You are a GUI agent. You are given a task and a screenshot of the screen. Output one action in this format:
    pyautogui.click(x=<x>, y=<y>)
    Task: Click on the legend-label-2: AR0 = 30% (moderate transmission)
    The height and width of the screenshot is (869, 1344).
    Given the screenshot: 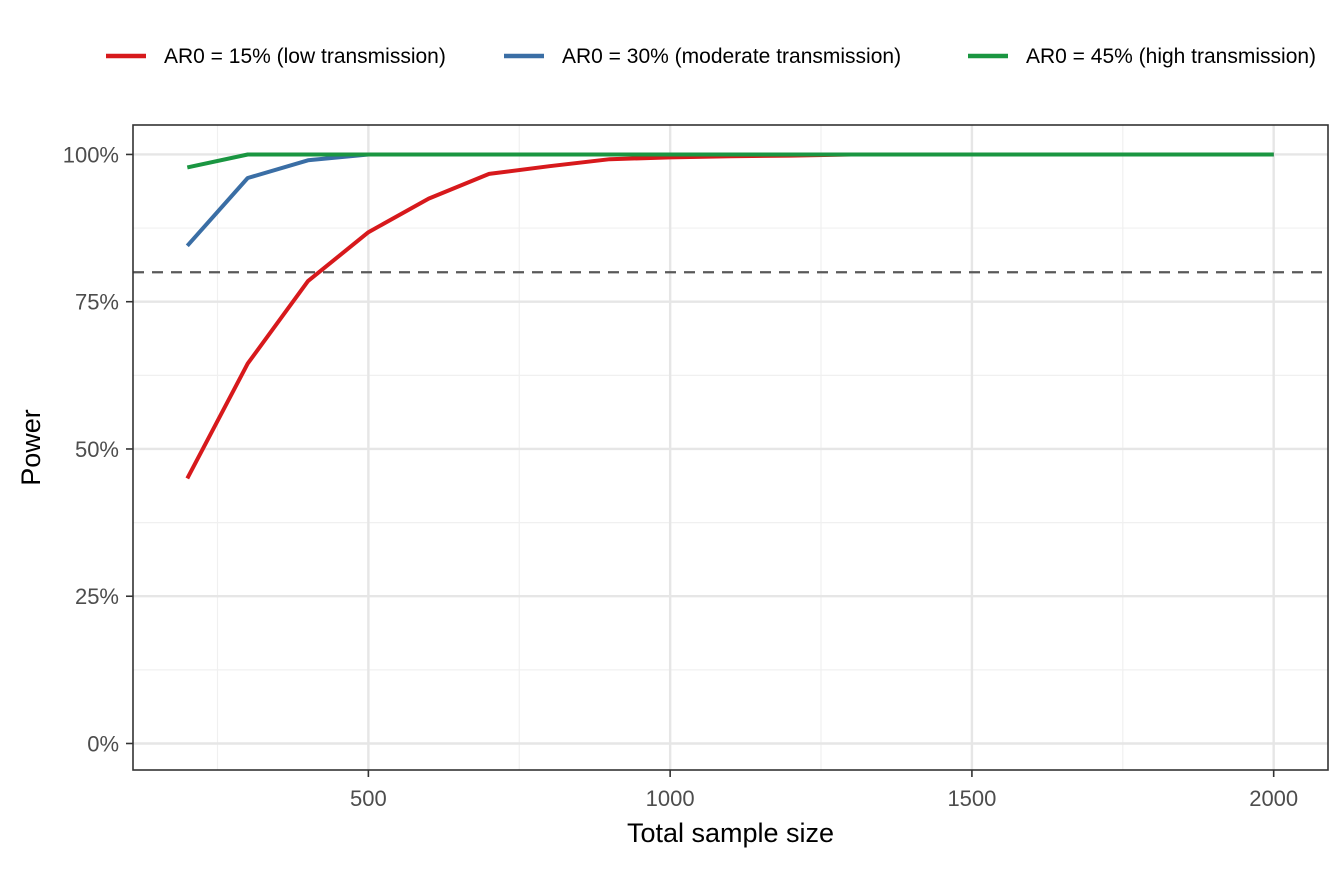 What is the action you would take?
    pyautogui.click(x=731, y=56)
    